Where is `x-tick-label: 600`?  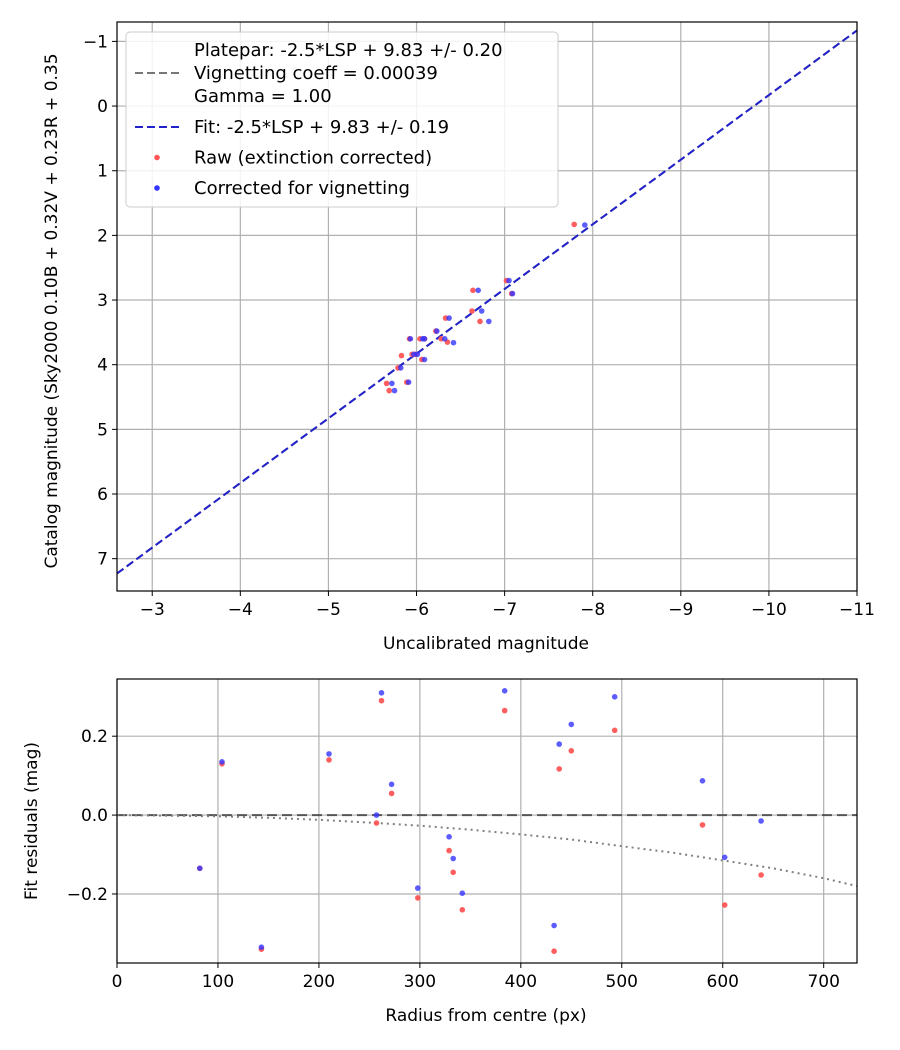 x-tick-label: 600 is located at coordinates (723, 982).